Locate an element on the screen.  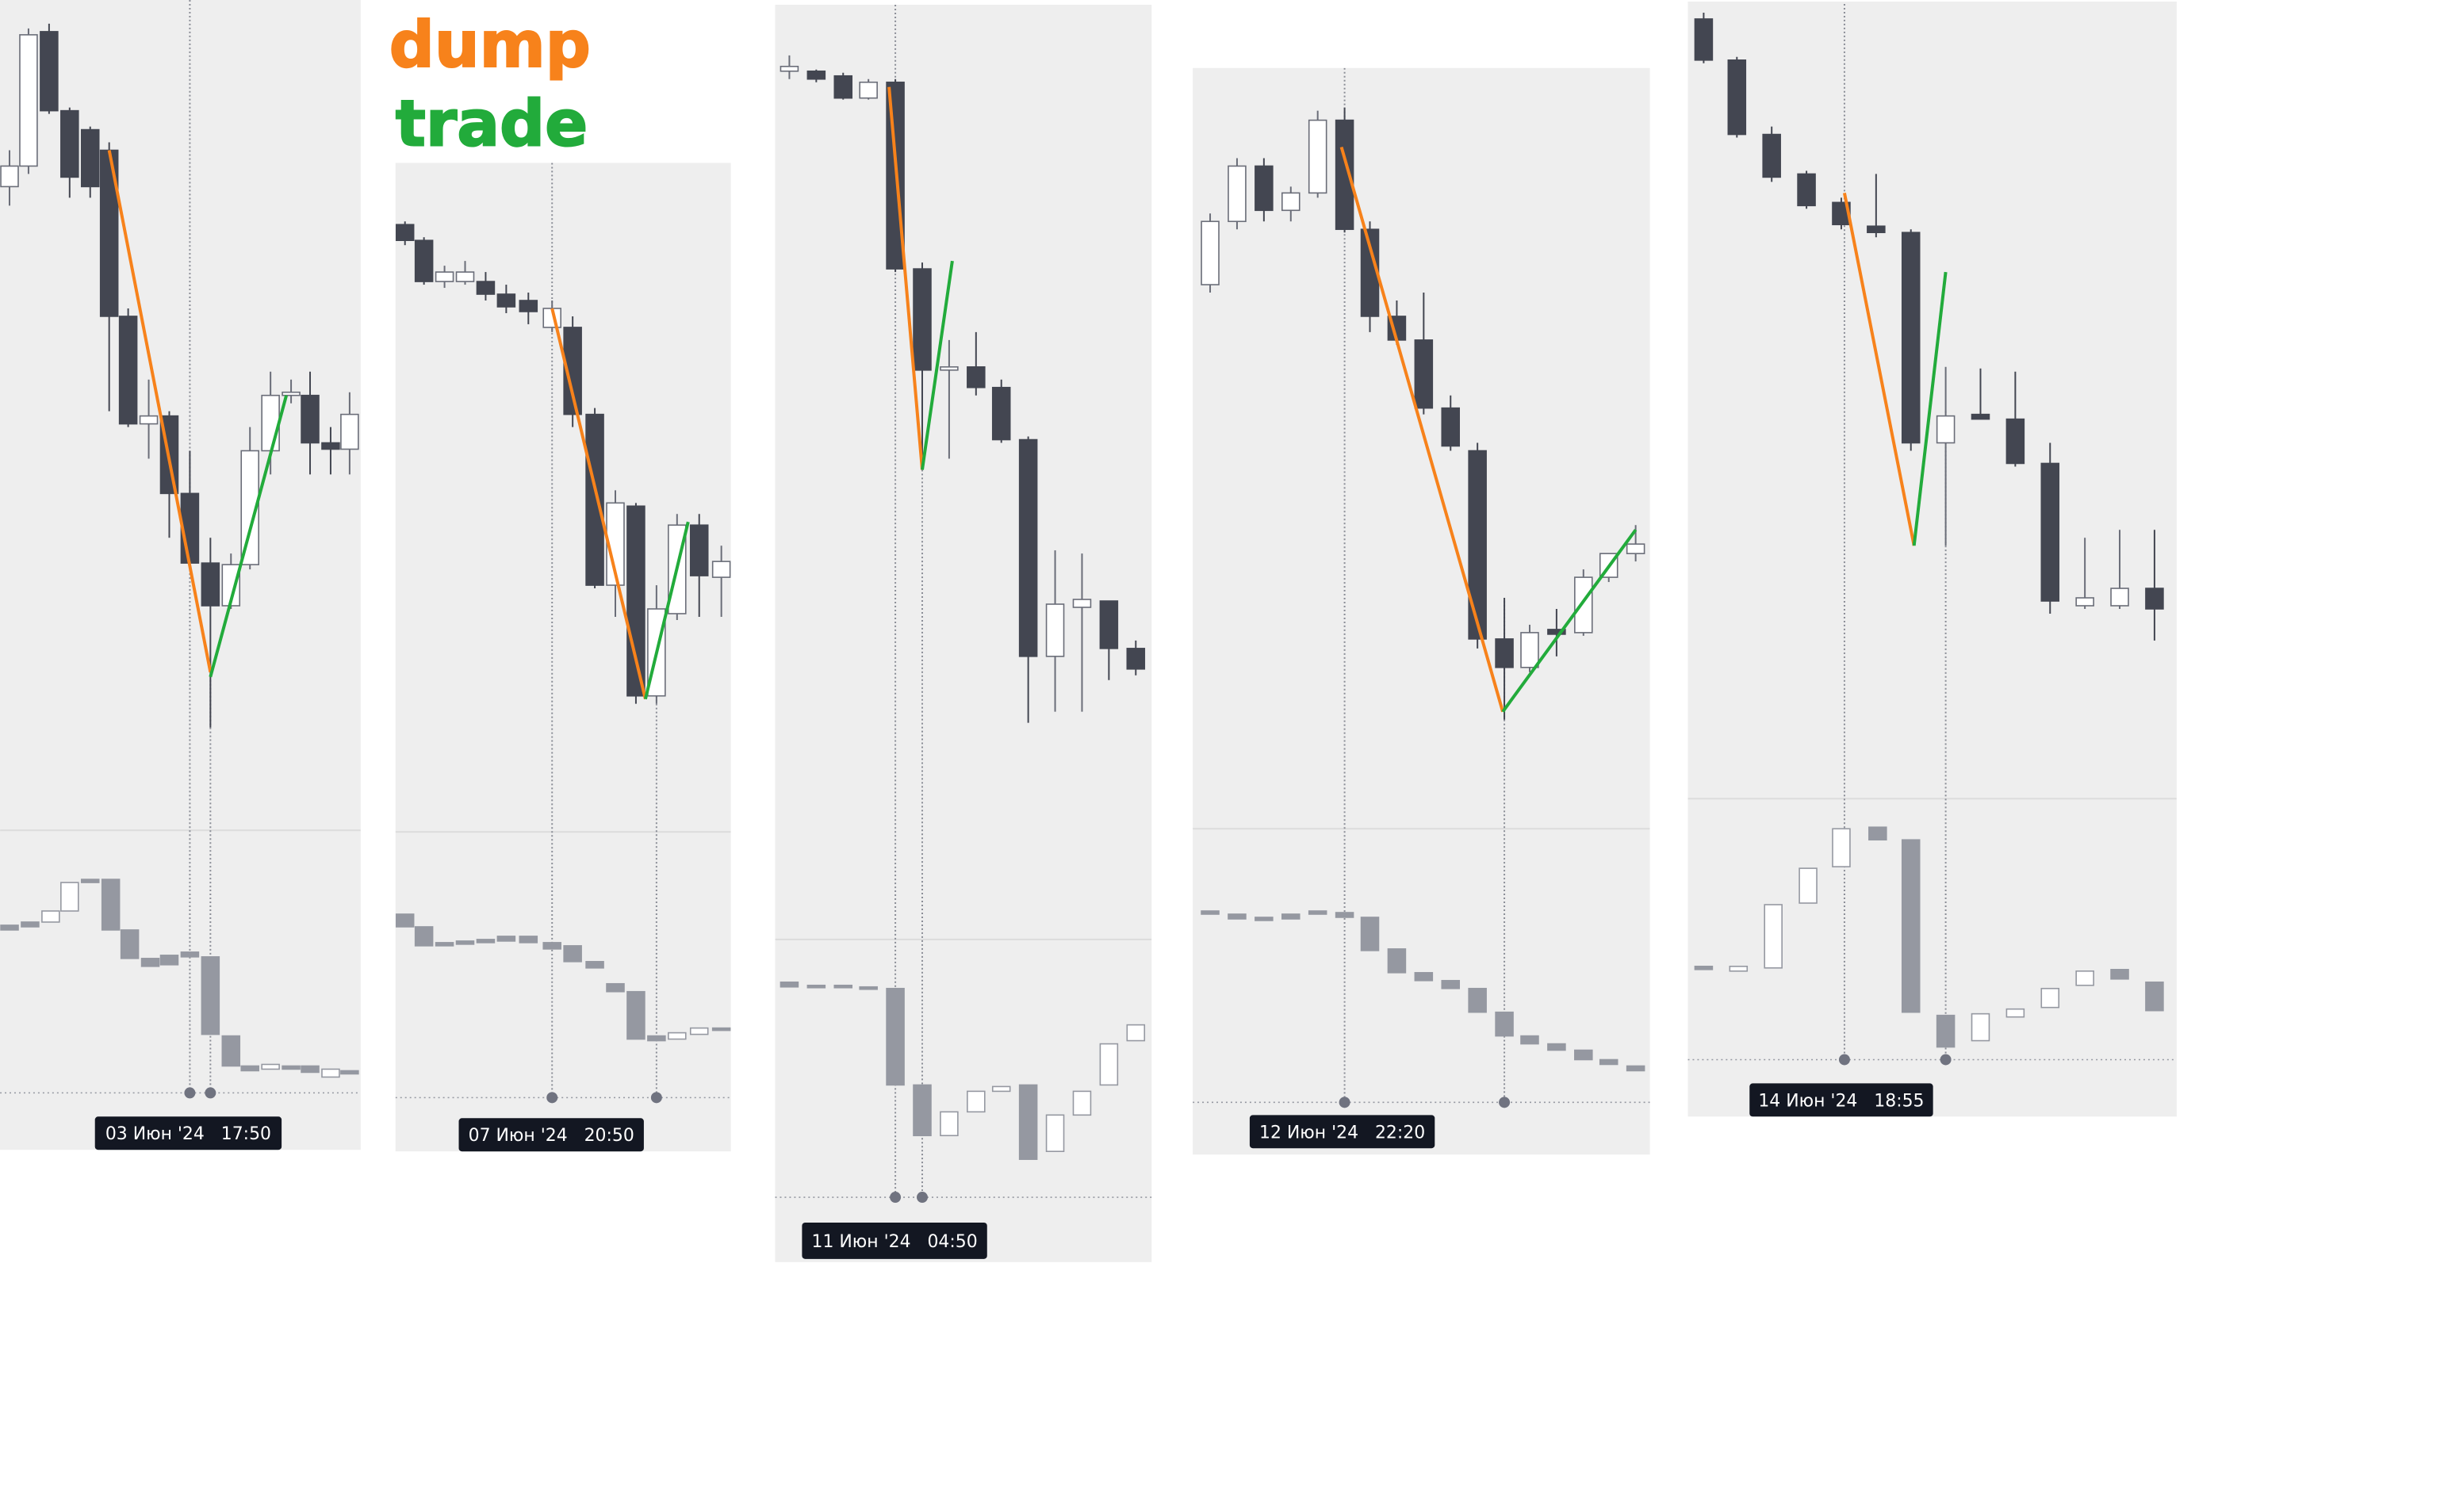
time-label: 12 Июн '24 22:20 is located at coordinates (1342, 1133).